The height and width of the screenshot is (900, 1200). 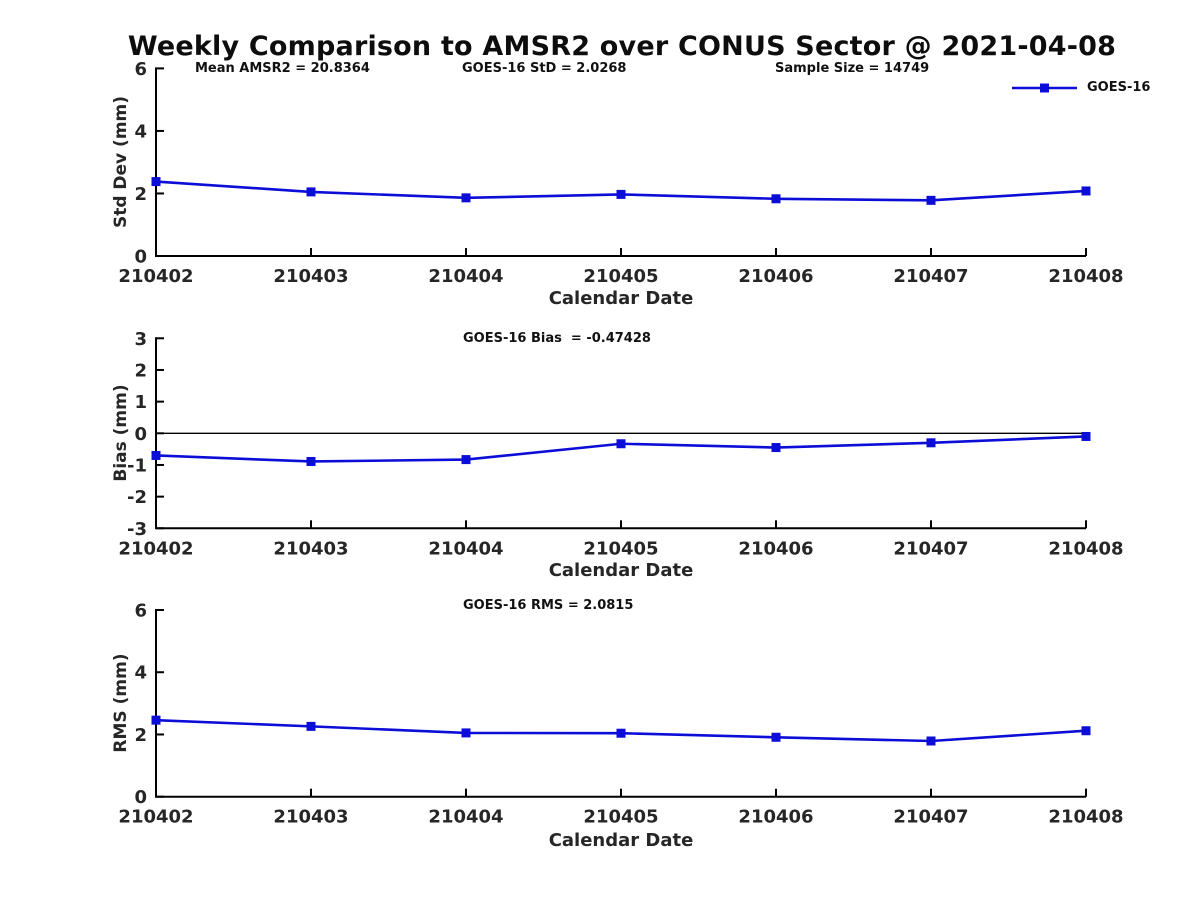 I want to click on legend: GOES-16, so click(x=1080, y=87).